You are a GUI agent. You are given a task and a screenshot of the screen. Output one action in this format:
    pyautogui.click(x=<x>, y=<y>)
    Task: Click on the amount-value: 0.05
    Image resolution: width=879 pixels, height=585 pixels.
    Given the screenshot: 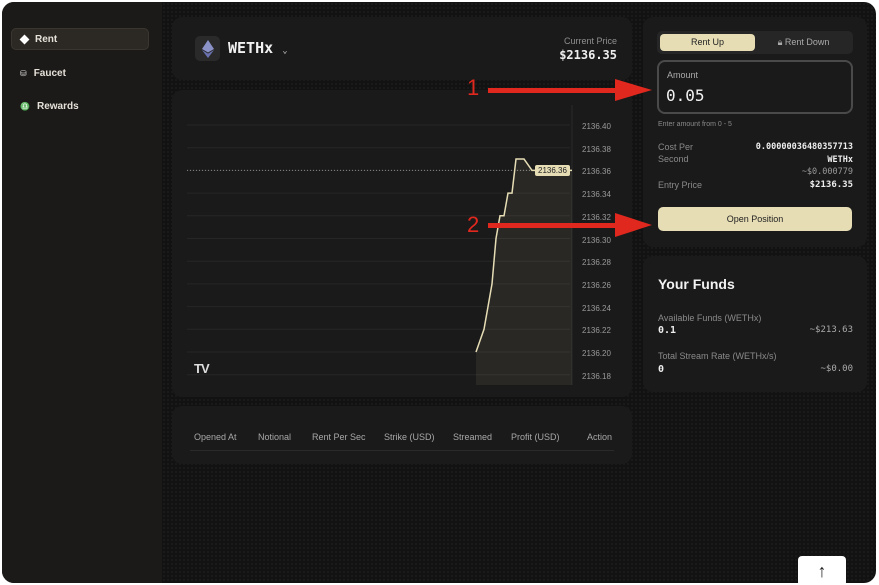 What is the action you would take?
    pyautogui.click(x=685, y=95)
    